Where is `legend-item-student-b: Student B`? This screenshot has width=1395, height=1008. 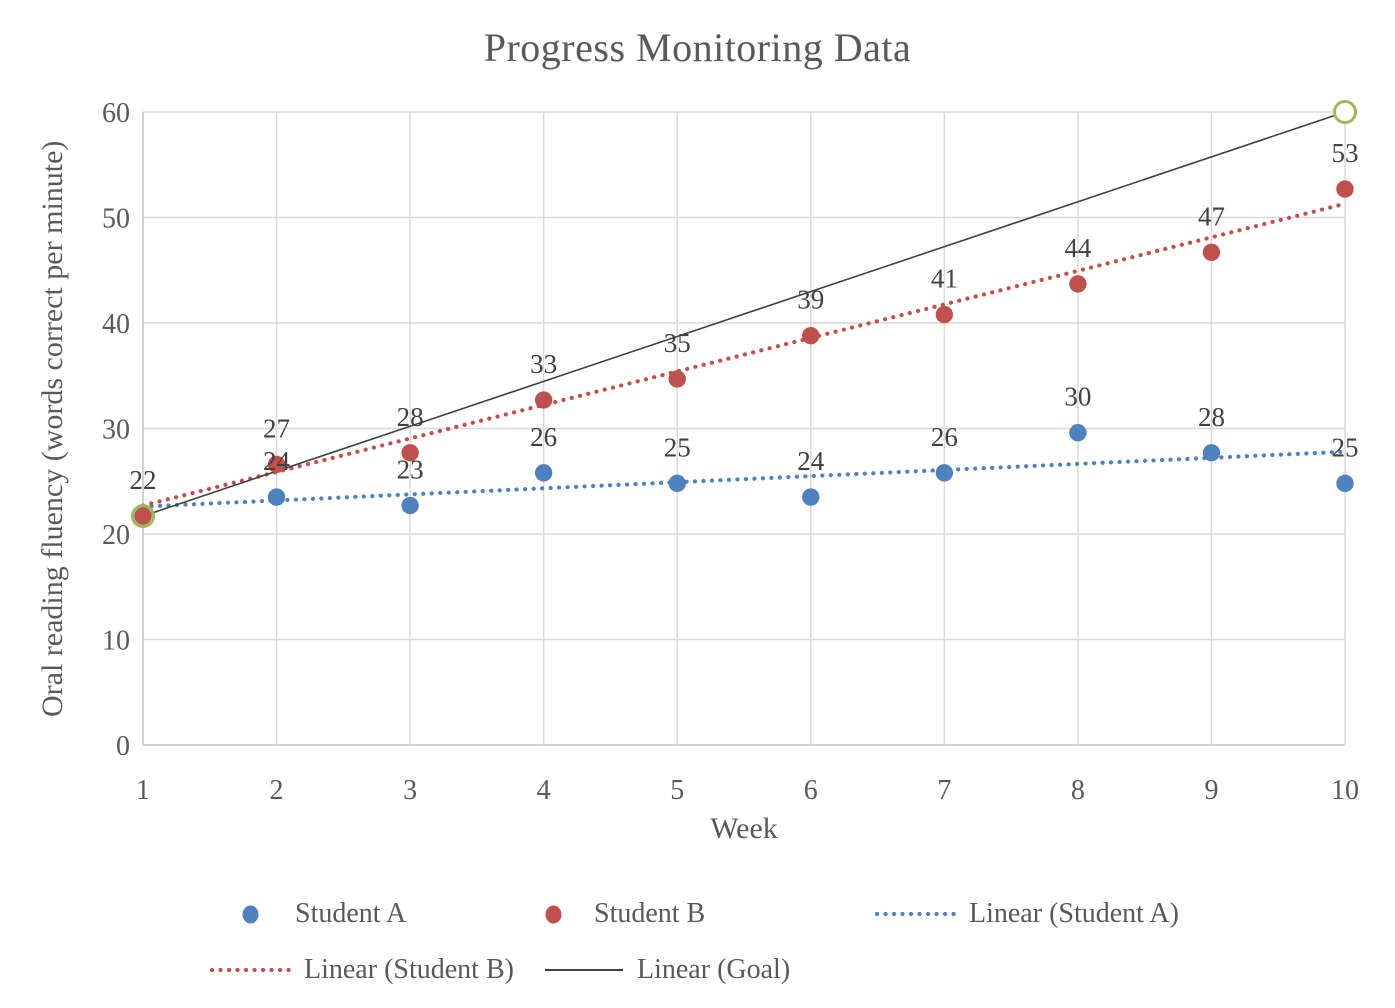
legend-item-student-b: Student B is located at coordinates (625, 914).